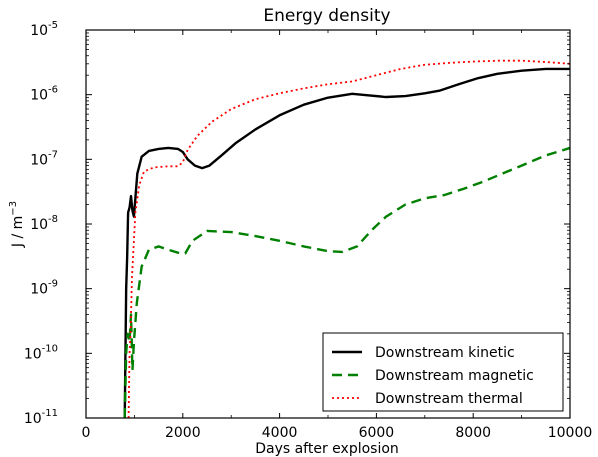  Describe the element at coordinates (86, 433) in the screenshot. I see `x-tick-label: 0` at that location.